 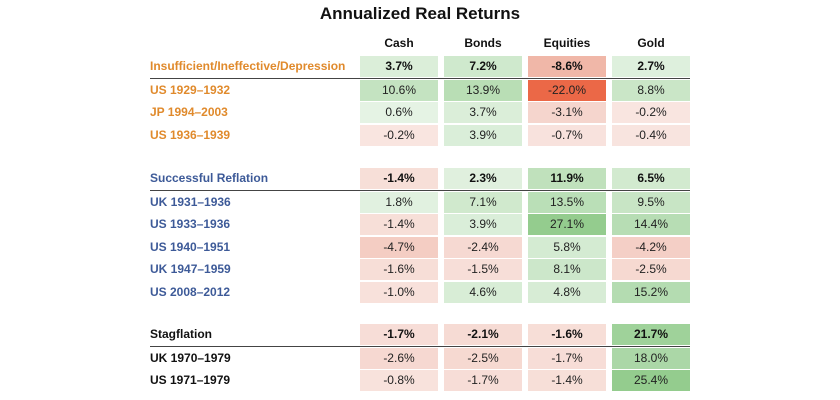 I want to click on group-label: Insufficient/Ineffective/Depression, so click(x=248, y=66).